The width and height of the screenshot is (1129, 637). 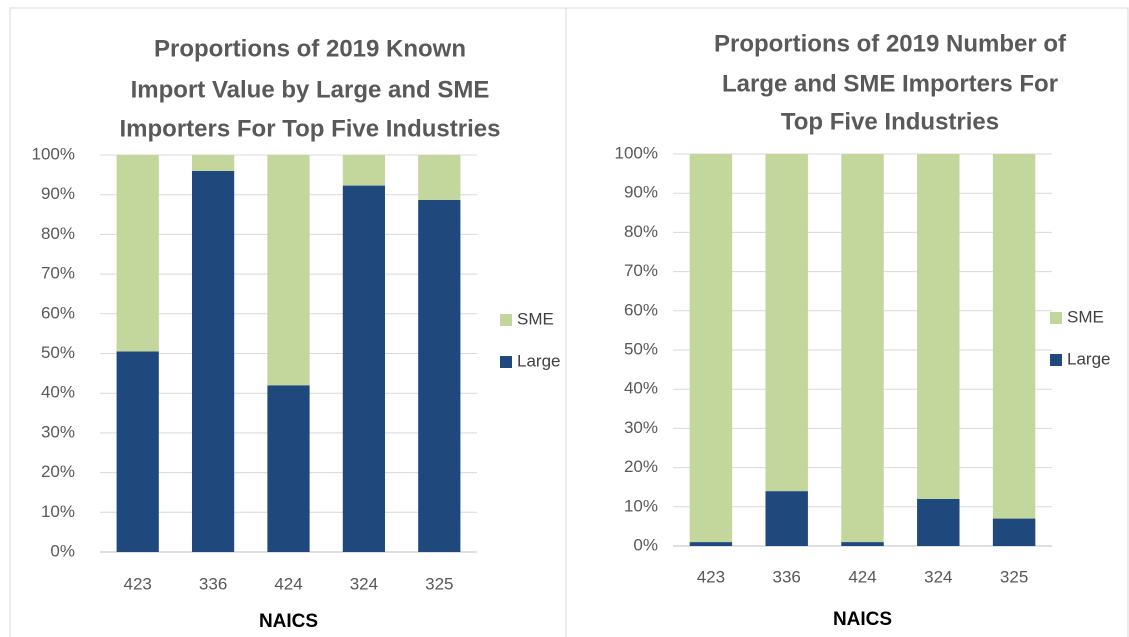 I want to click on chart-title: Large and SME Importers For, so click(x=890, y=83).